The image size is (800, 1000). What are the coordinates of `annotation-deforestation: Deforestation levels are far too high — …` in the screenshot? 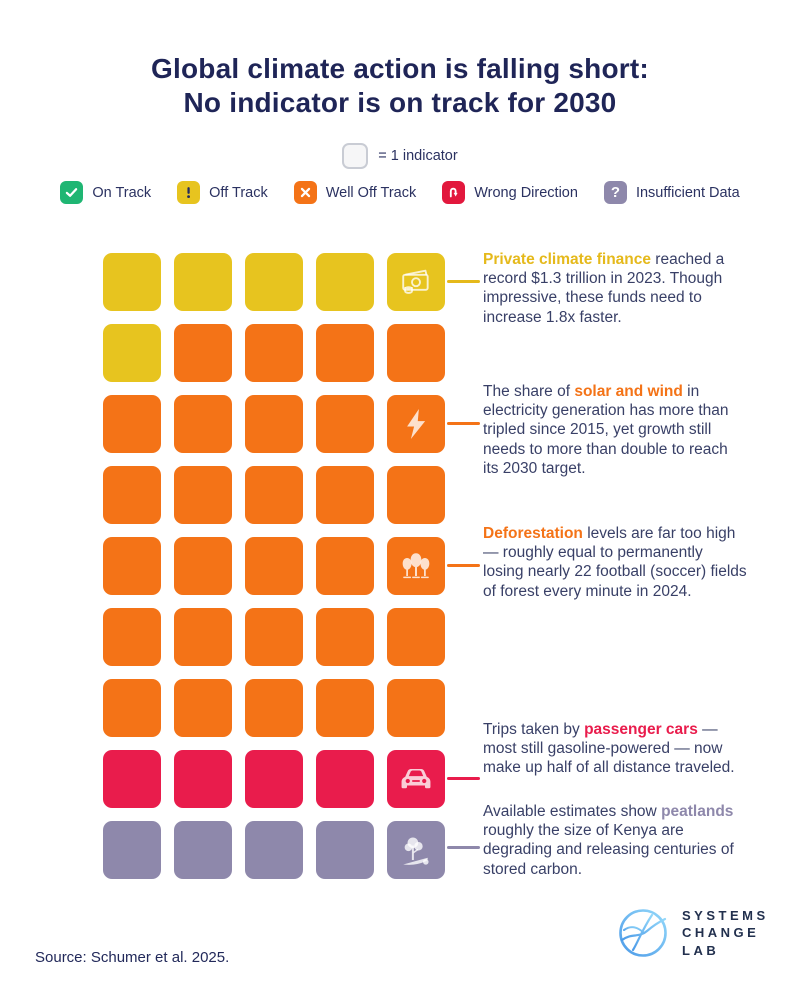 It's located at (615, 562).